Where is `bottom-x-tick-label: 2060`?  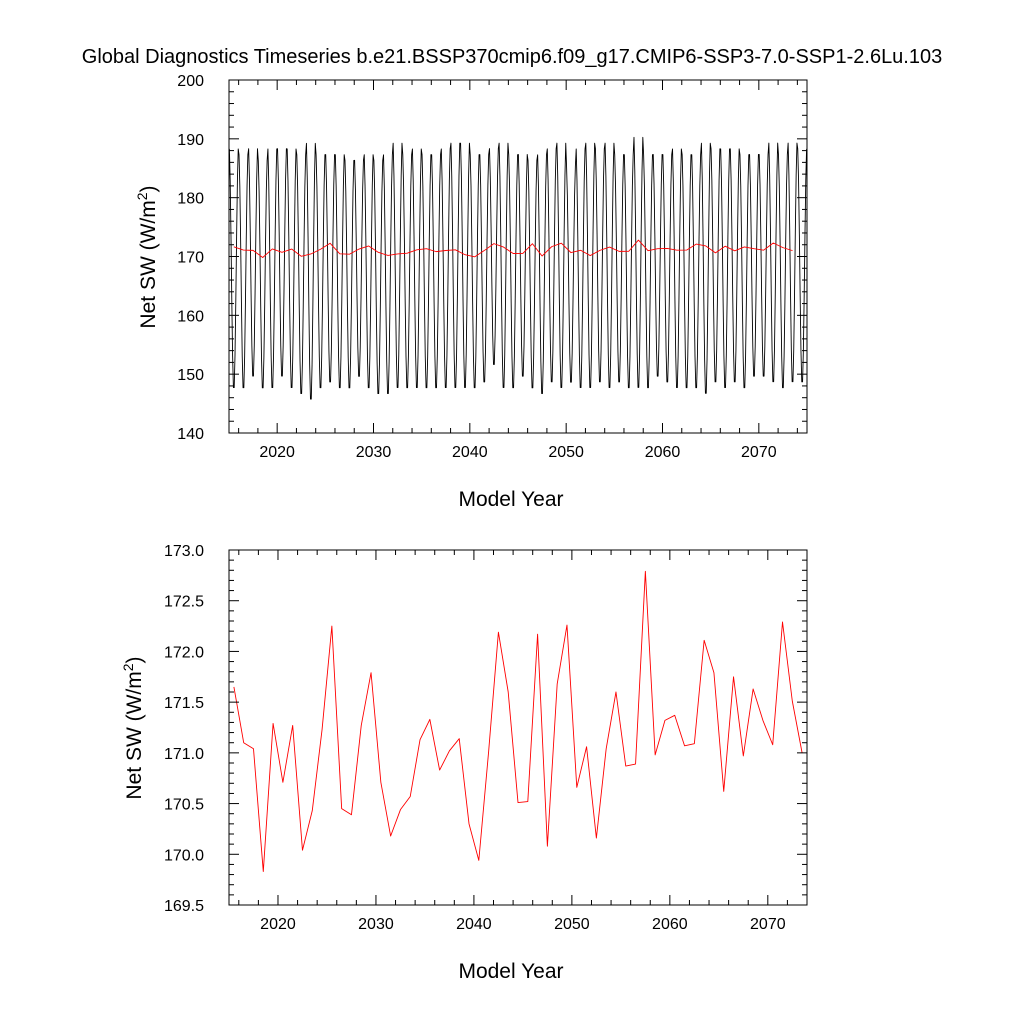
bottom-x-tick-label: 2060 is located at coordinates (670, 924).